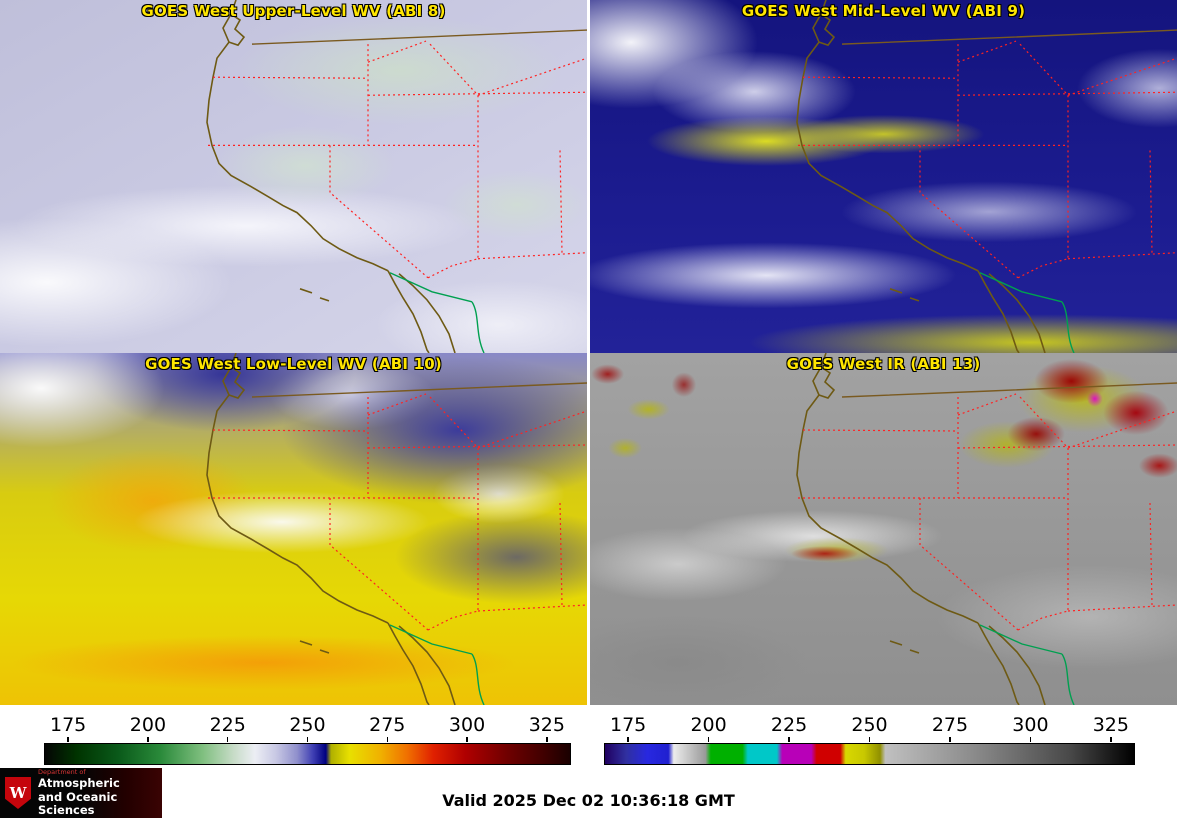  I want to click on water-vapor-colorbar, so click(307, 754).